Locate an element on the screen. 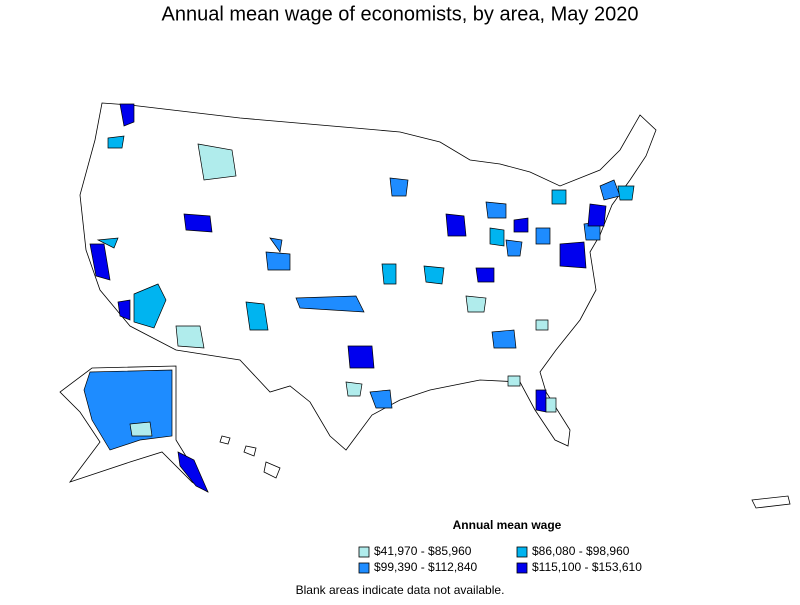 This screenshot has height=605, width=800. legend-label: $115,100 - $153,610 is located at coordinates (587, 567).